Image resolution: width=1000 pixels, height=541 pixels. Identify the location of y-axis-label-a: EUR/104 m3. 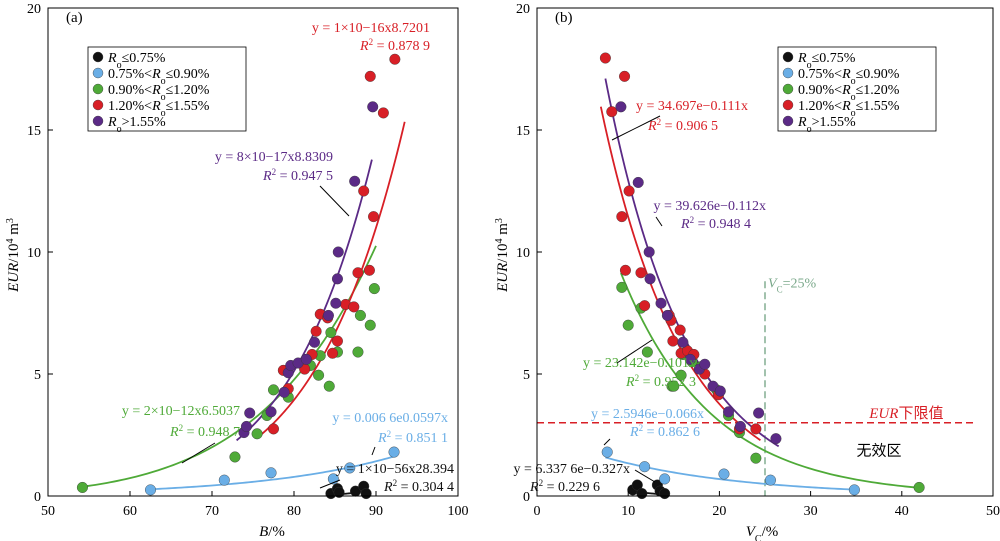
(14, 255).